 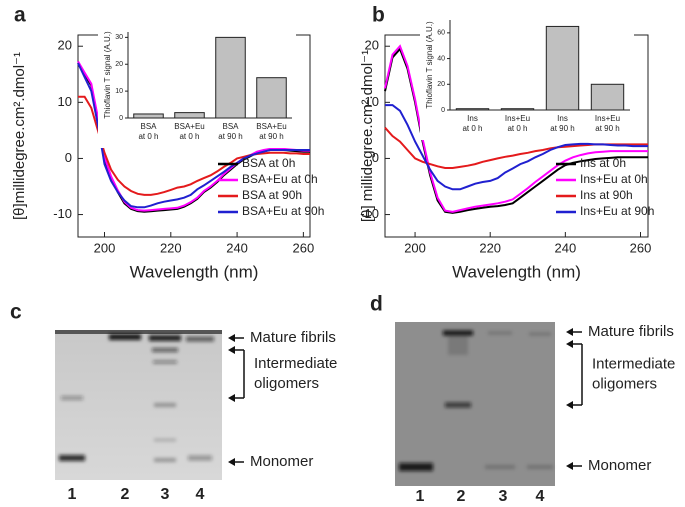 What do you see at coordinates (125, 494) in the screenshot?
I see `lane-label: 2` at bounding box center [125, 494].